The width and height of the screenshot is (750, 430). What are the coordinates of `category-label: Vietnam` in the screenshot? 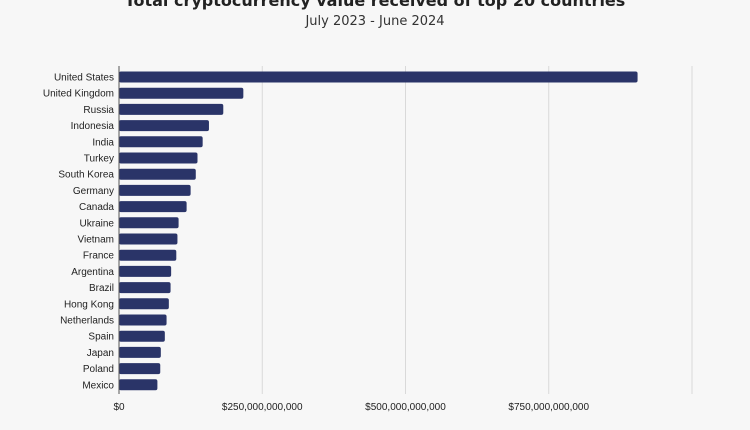 It's located at (95, 240).